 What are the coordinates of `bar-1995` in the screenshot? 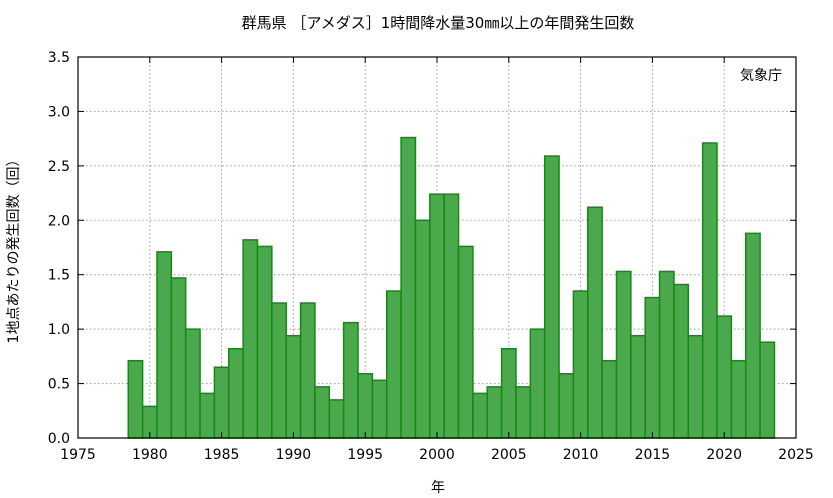 It's located at (365, 406).